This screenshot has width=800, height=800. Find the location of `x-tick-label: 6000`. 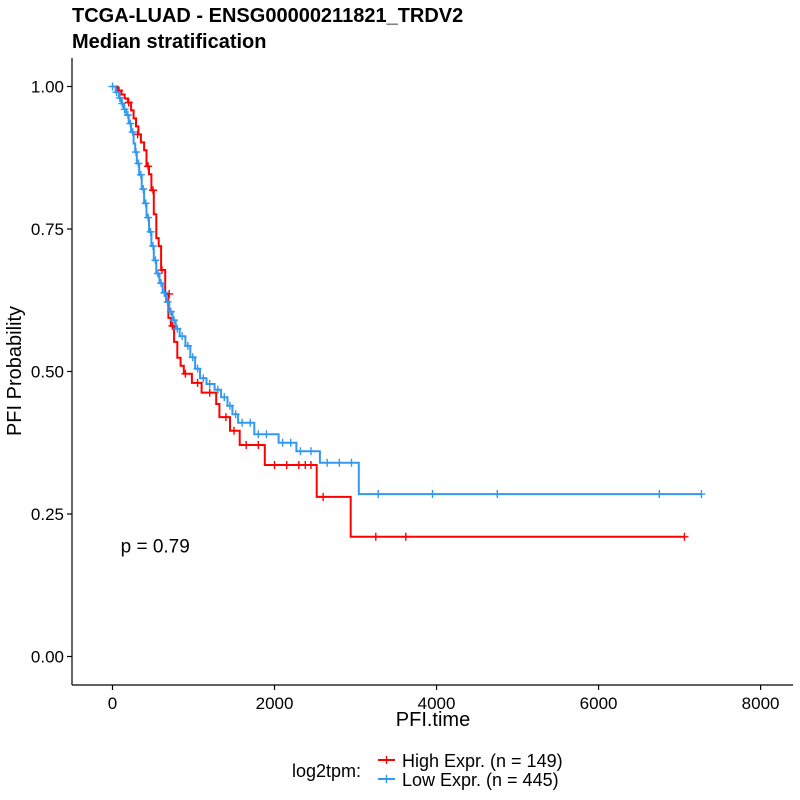

x-tick-label: 6000 is located at coordinates (599, 703).